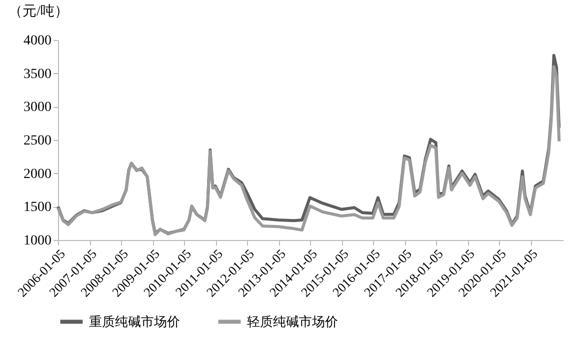 The height and width of the screenshot is (345, 583). Describe the element at coordinates (38, 108) in the screenshot. I see `y-tick-label: 3000` at that location.